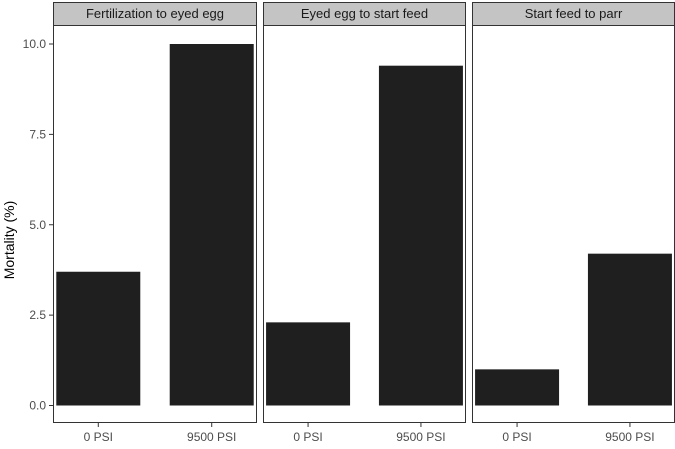 The width and height of the screenshot is (675, 449). Describe the element at coordinates (35, 44) in the screenshot. I see `y-tick-label: 10.0` at that location.